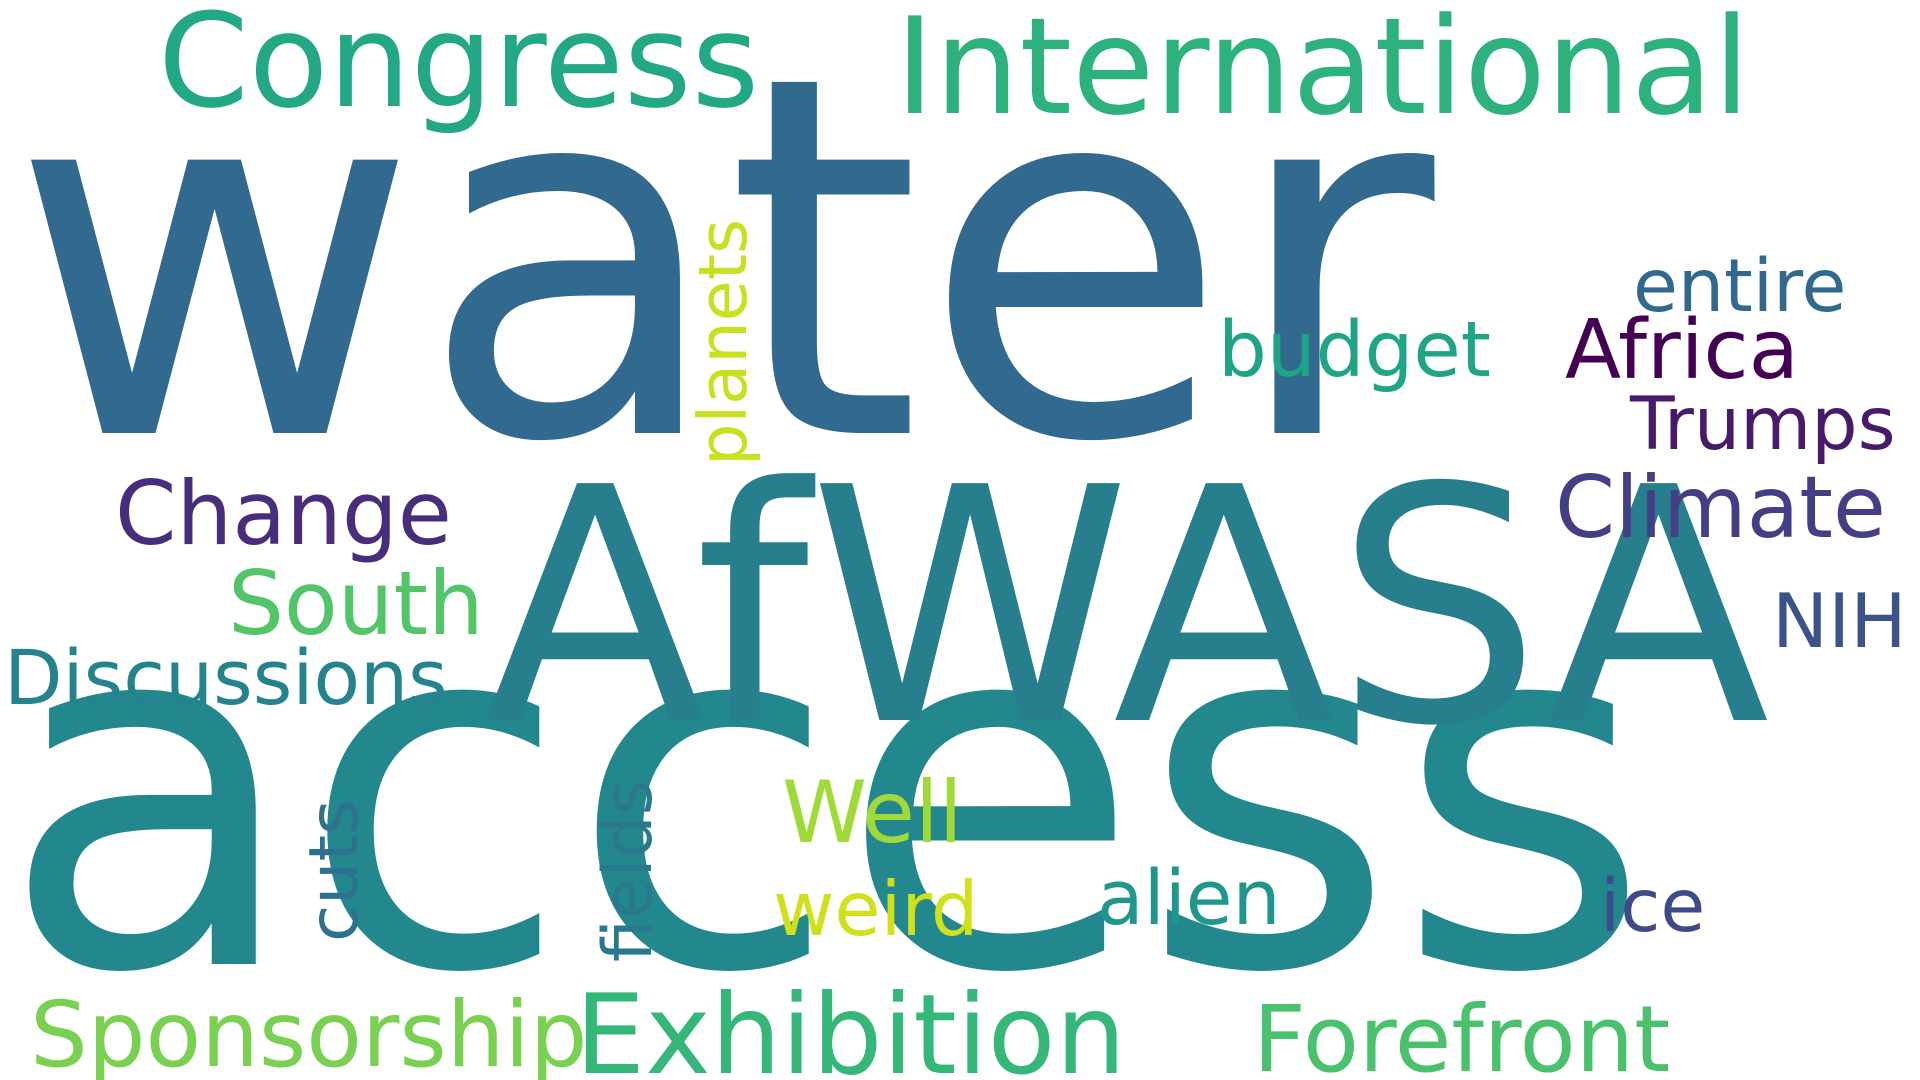 The image size is (1920, 1080). I want to click on word-fields: fields, so click(628, 870).